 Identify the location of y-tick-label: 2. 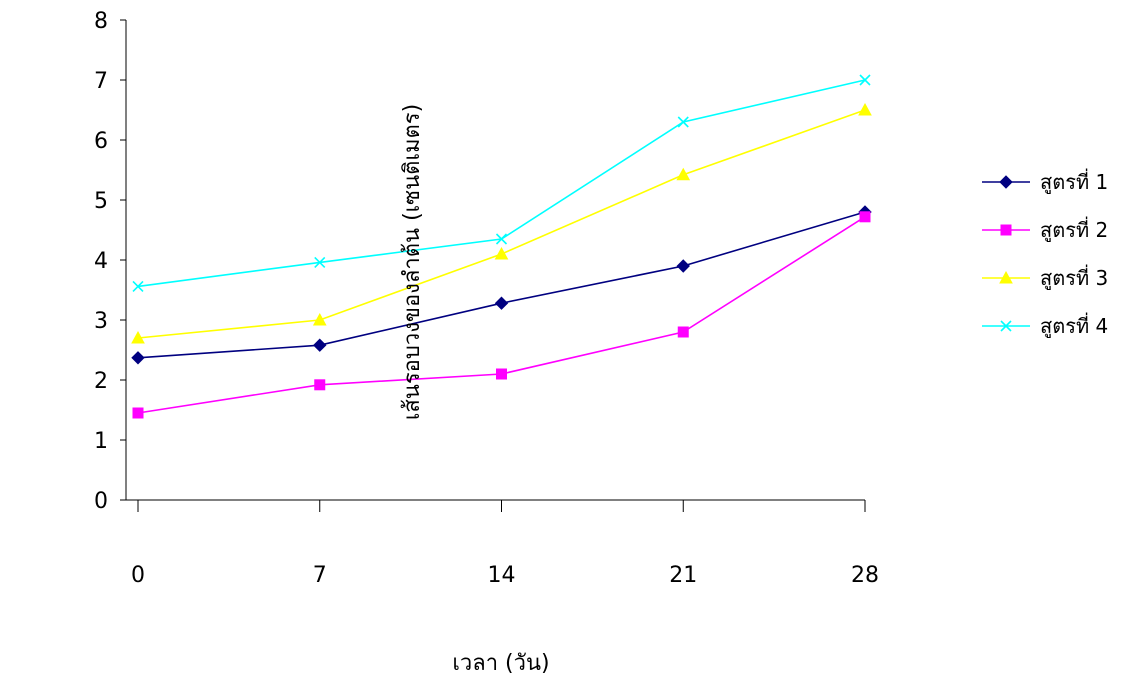
(101, 381).